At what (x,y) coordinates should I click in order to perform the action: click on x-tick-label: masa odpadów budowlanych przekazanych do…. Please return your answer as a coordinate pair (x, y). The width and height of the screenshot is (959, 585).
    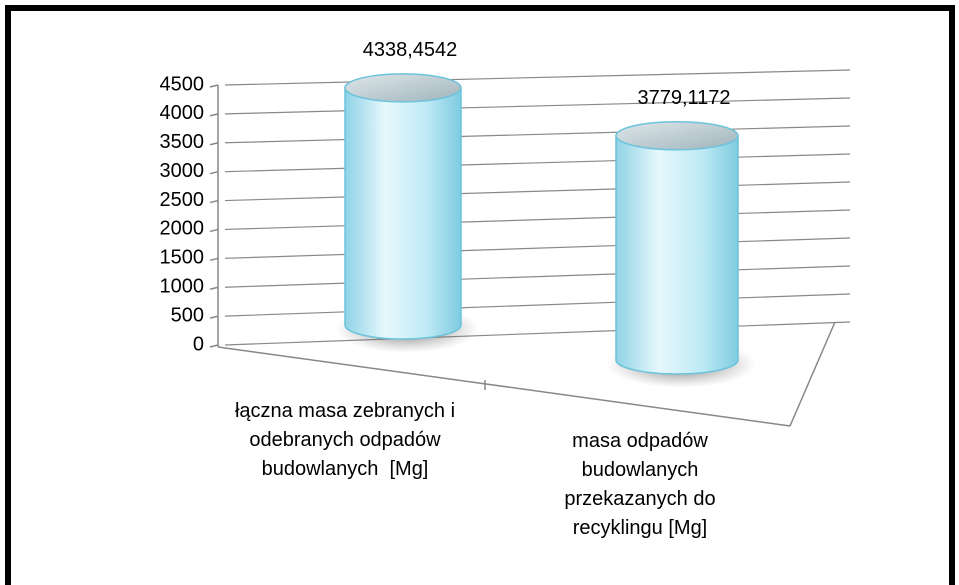
    Looking at the image, I should click on (643, 484).